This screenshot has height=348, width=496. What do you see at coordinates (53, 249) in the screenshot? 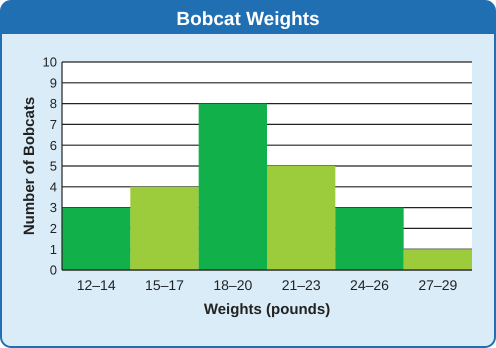
I see `y-tick-label: 1` at bounding box center [53, 249].